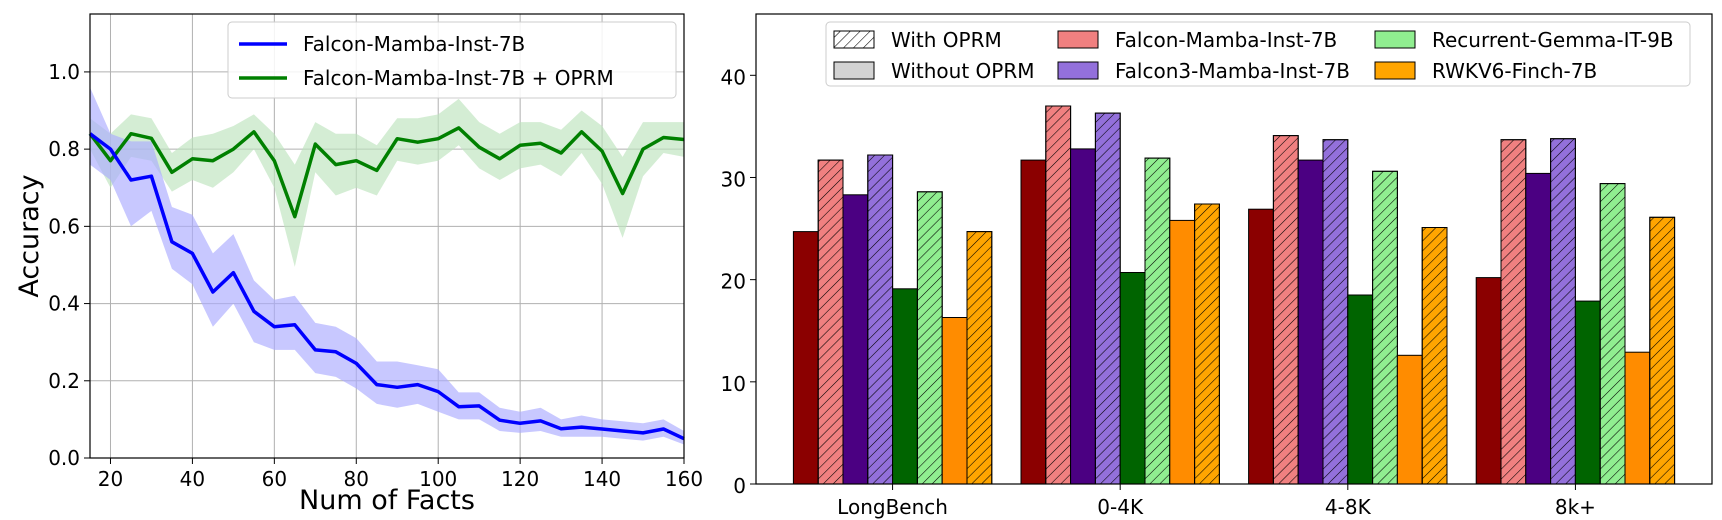  I want to click on y-axis-label: Accuracy, so click(29, 235).